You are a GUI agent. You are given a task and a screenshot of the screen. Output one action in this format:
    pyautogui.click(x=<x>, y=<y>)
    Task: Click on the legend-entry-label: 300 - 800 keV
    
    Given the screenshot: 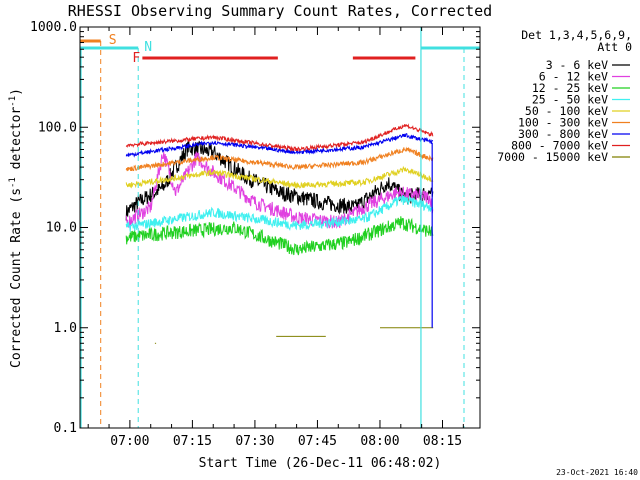 What is the action you would take?
    pyautogui.click(x=563, y=134)
    